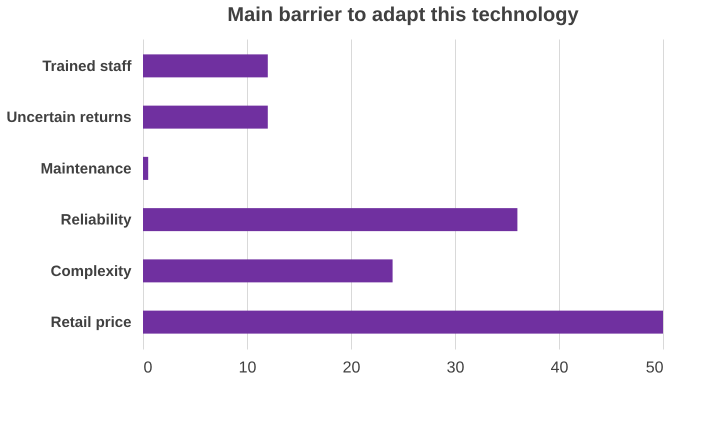  What do you see at coordinates (69, 117) in the screenshot?
I see `y-tick-label: Uncertain returns` at bounding box center [69, 117].